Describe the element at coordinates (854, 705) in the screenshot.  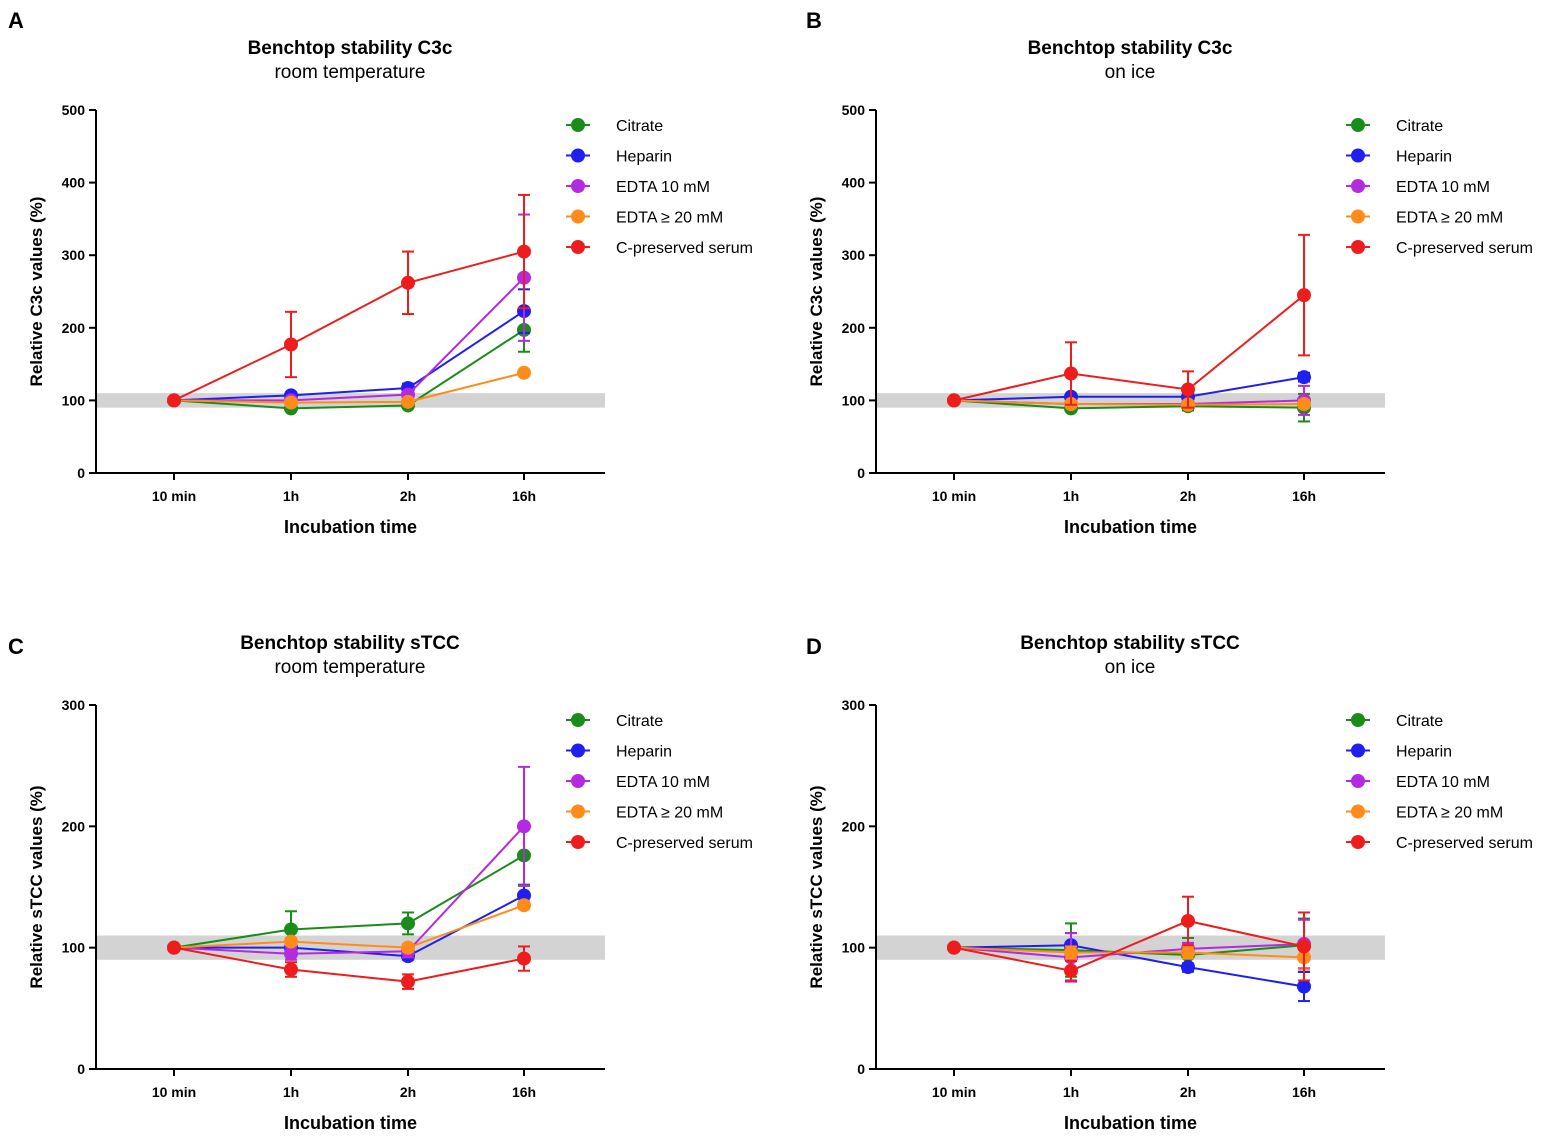
I see `y-tick-label: 300` at that location.